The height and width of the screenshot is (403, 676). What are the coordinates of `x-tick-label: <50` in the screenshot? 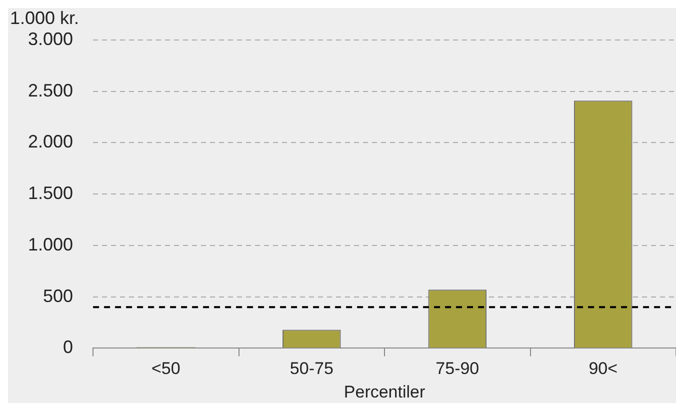 It's located at (165, 368).